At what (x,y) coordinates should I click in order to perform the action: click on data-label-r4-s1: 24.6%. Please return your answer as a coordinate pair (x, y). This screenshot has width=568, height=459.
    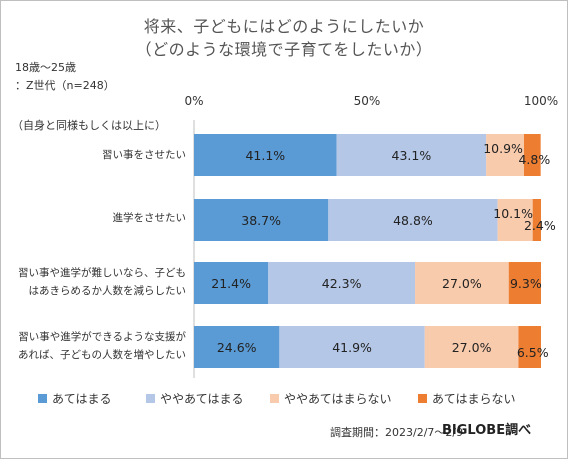
    Looking at the image, I should click on (237, 347).